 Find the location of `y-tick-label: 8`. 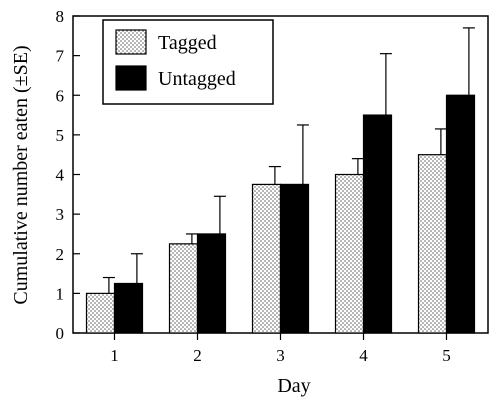

y-tick-label: 8 is located at coordinates (60, 16).